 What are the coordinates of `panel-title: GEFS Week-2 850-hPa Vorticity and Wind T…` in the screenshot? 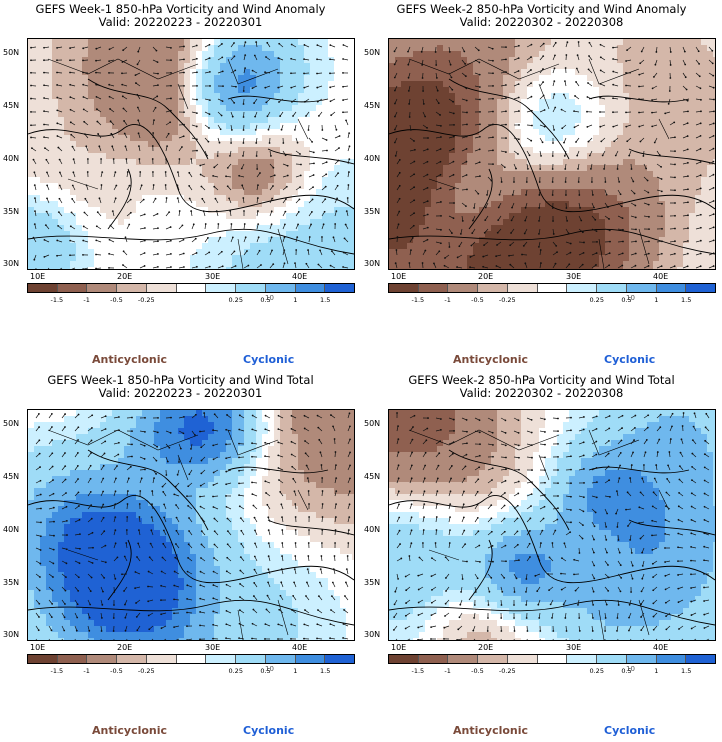 It's located at (541, 380).